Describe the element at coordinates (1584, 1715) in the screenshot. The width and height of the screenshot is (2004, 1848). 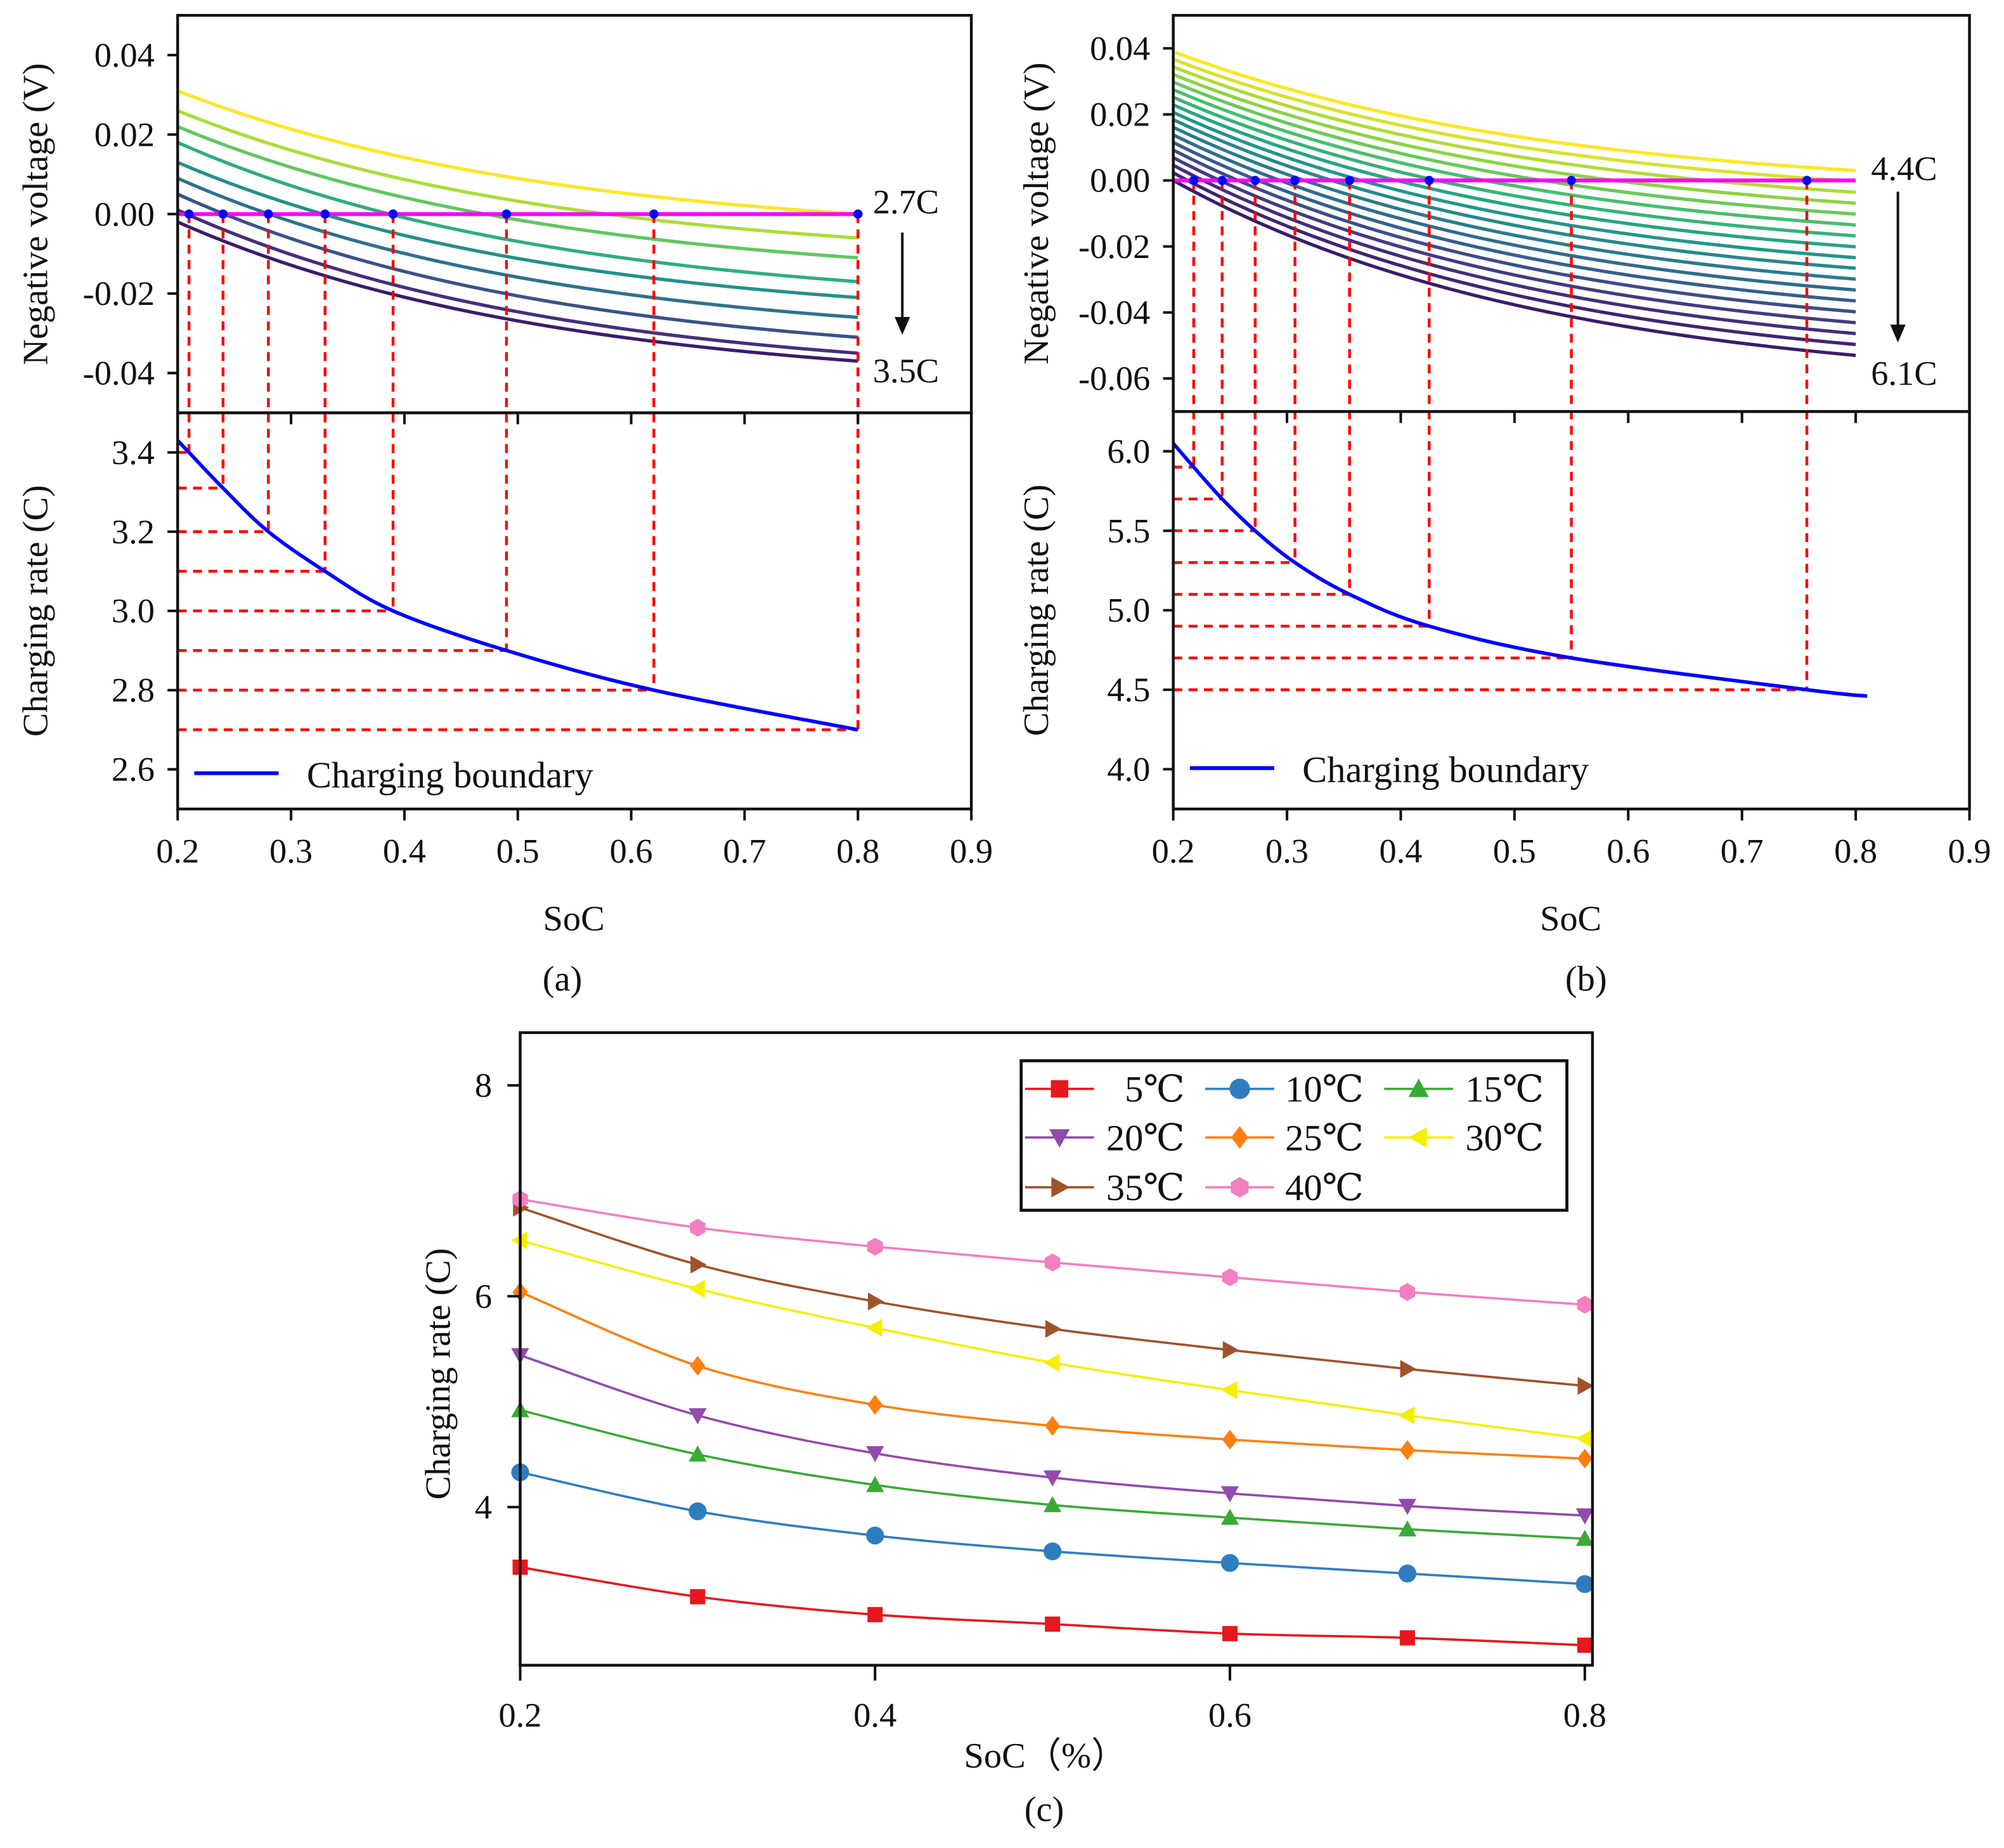
I see `x-tick-label: 0.8` at that location.